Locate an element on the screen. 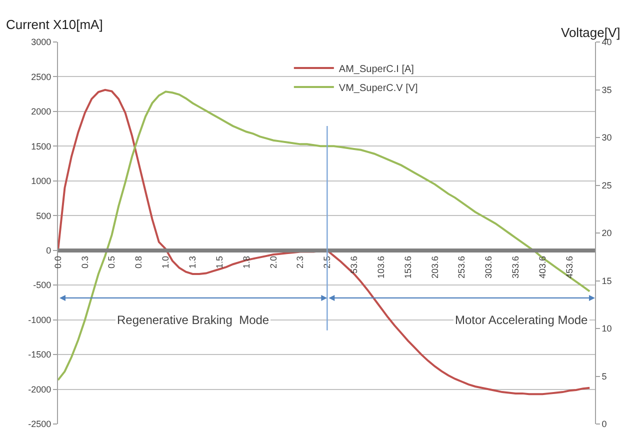  y-tick-label: -1500 is located at coordinates (40, 355).